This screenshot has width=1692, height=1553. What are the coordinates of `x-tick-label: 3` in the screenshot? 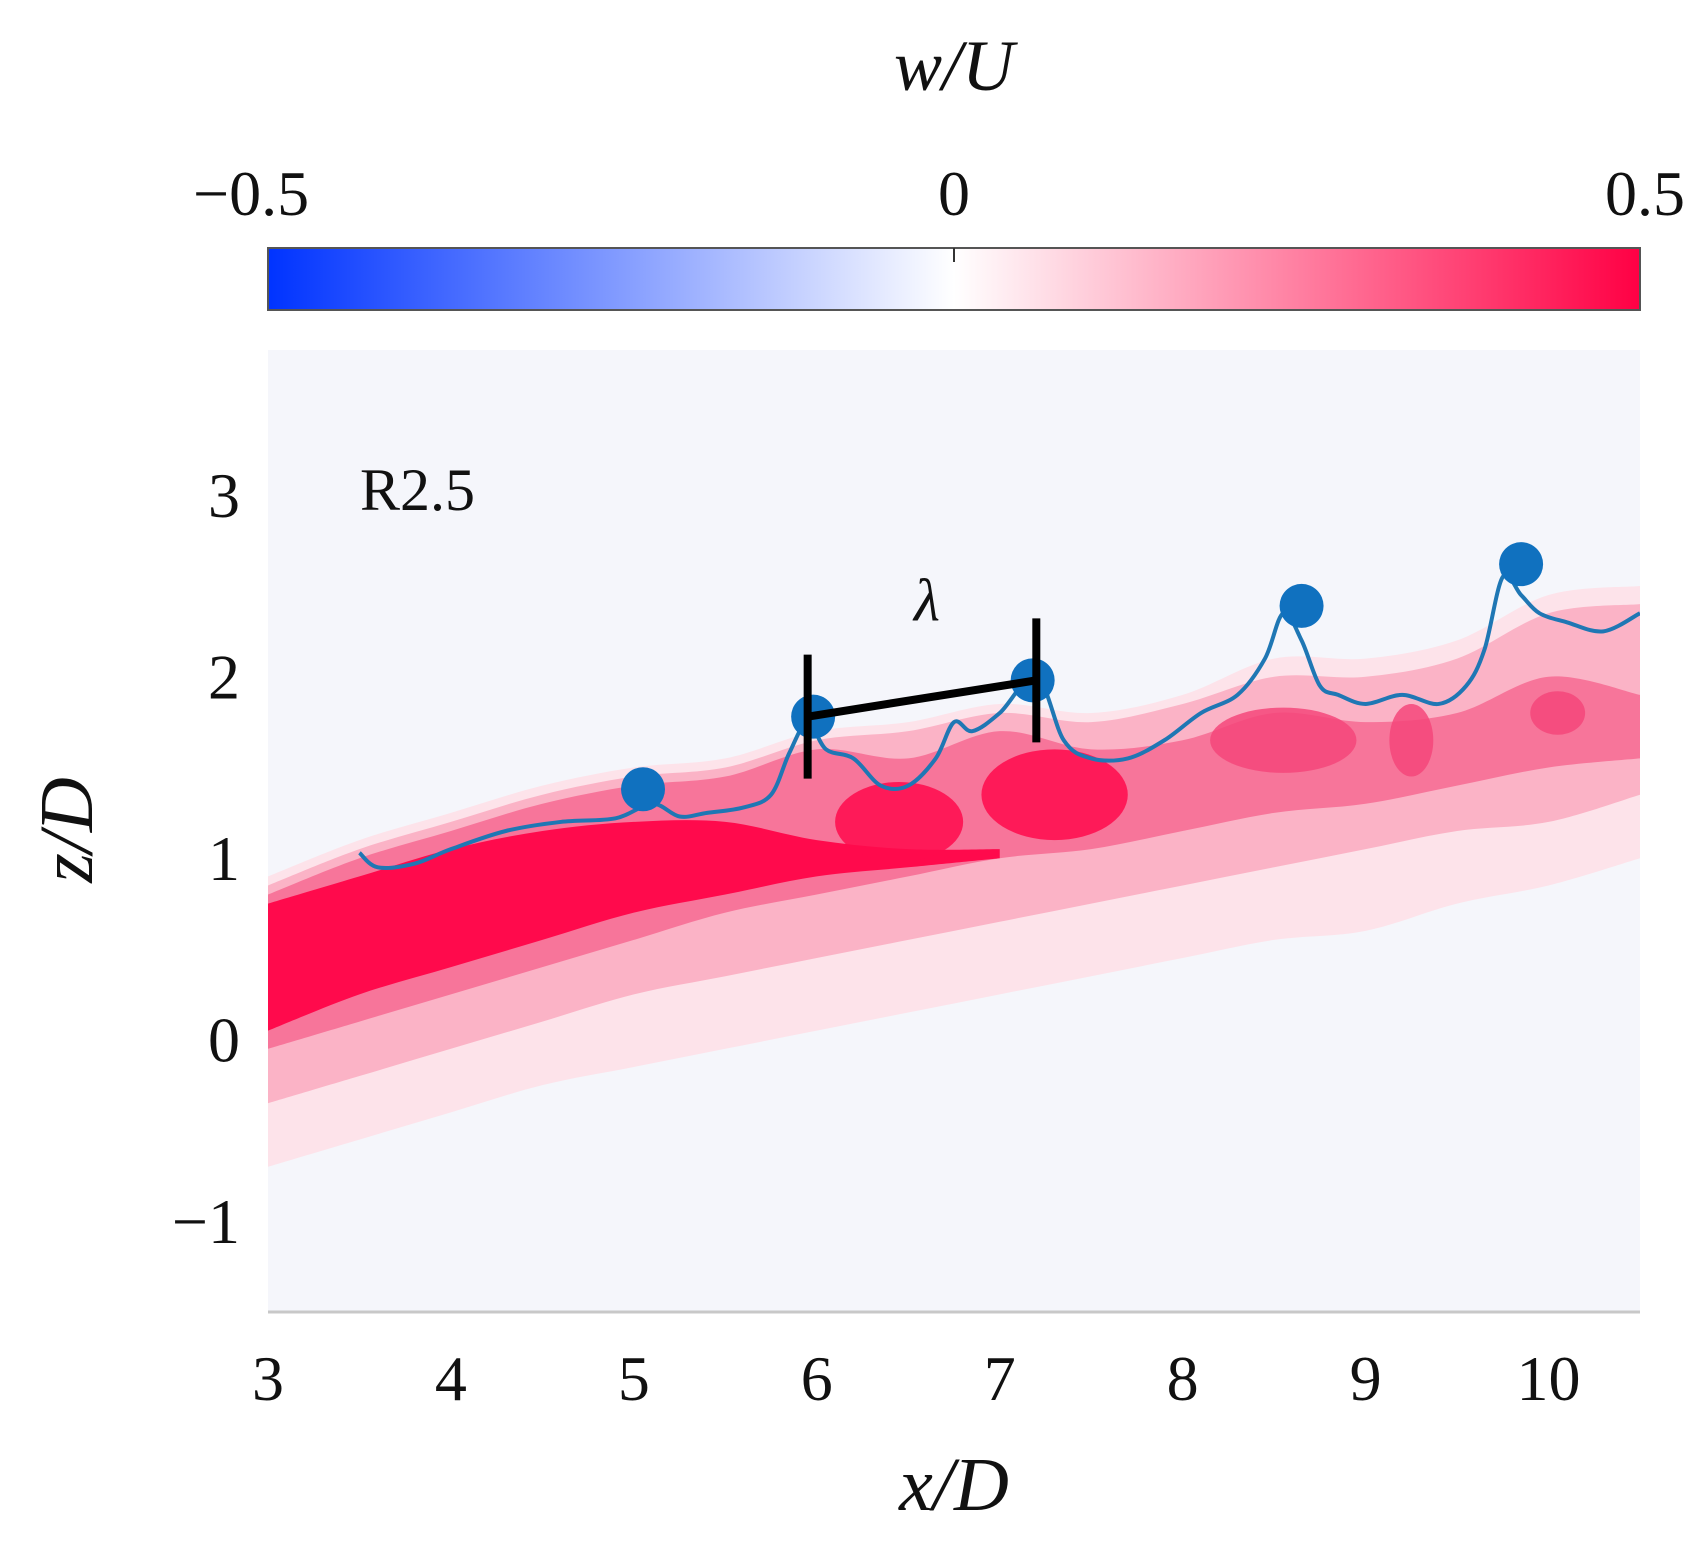 It's located at (268, 1378).